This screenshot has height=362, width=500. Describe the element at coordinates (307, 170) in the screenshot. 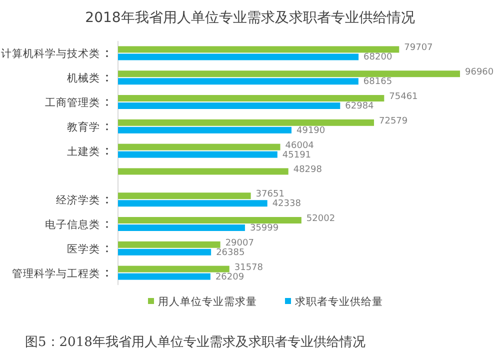

I see `data-label: 48298` at that location.